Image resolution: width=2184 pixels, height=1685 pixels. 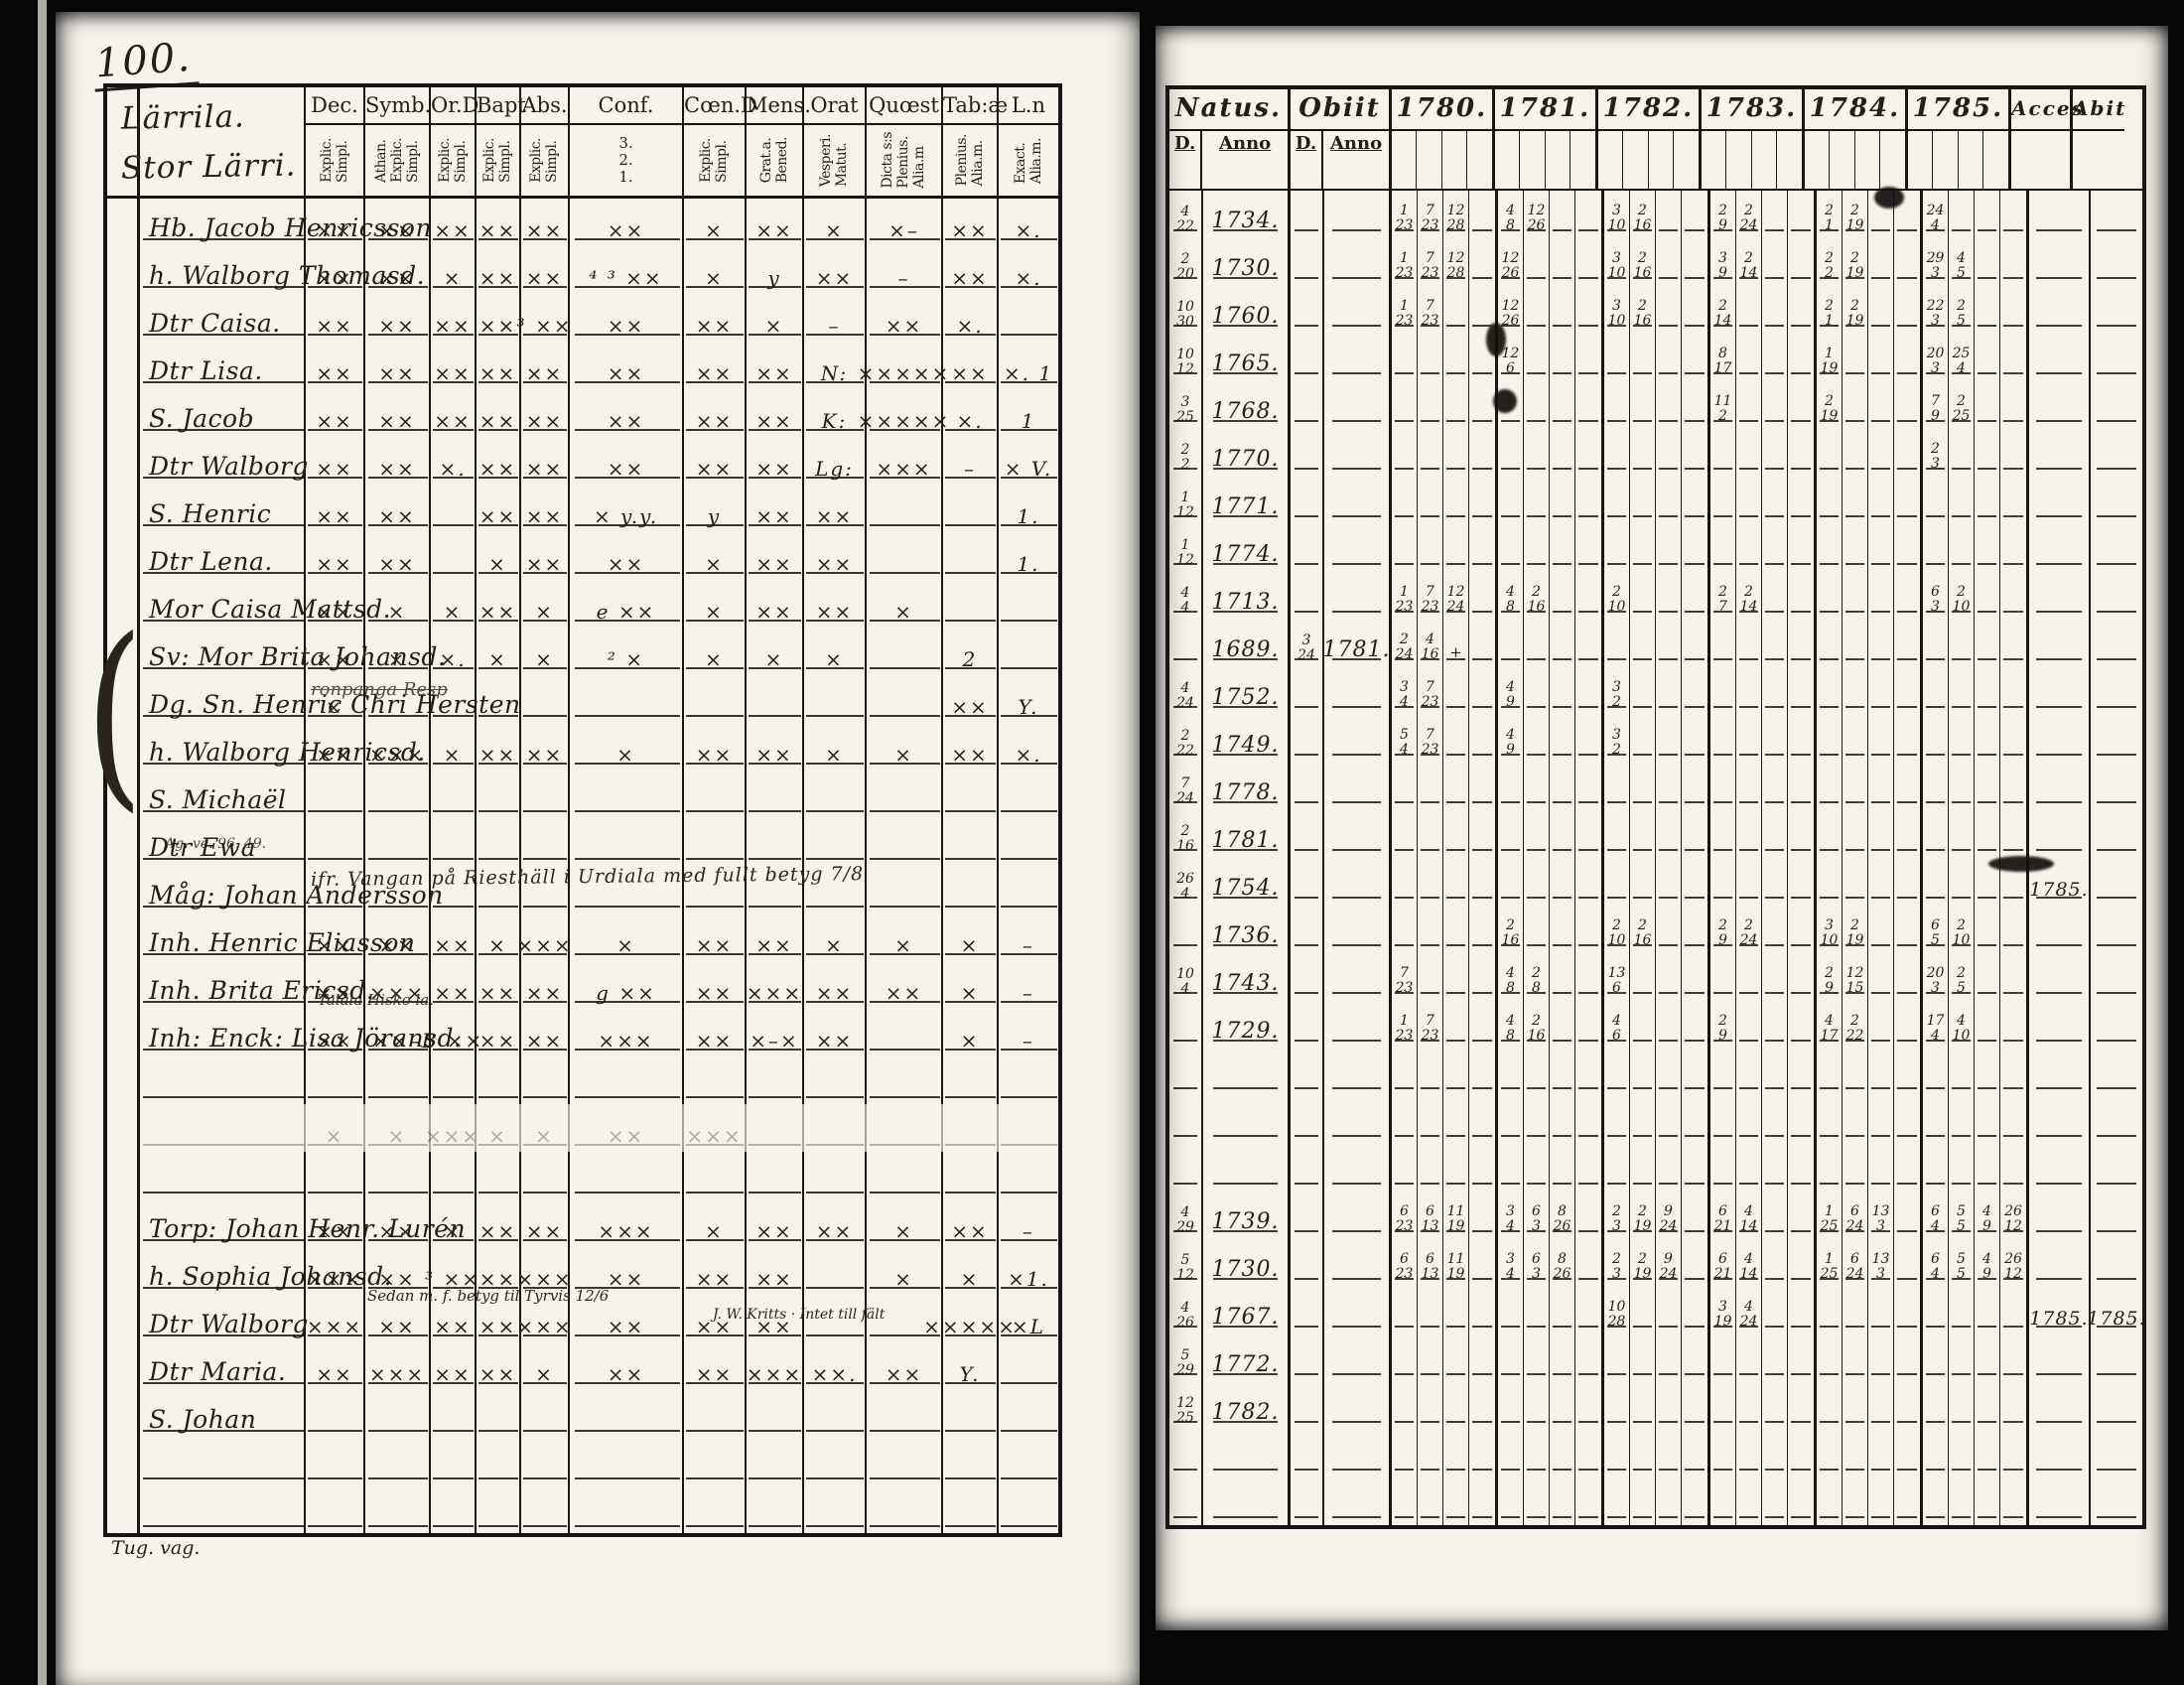 What do you see at coordinates (1430, 743) in the screenshot?
I see `date-value: 7 23` at bounding box center [1430, 743].